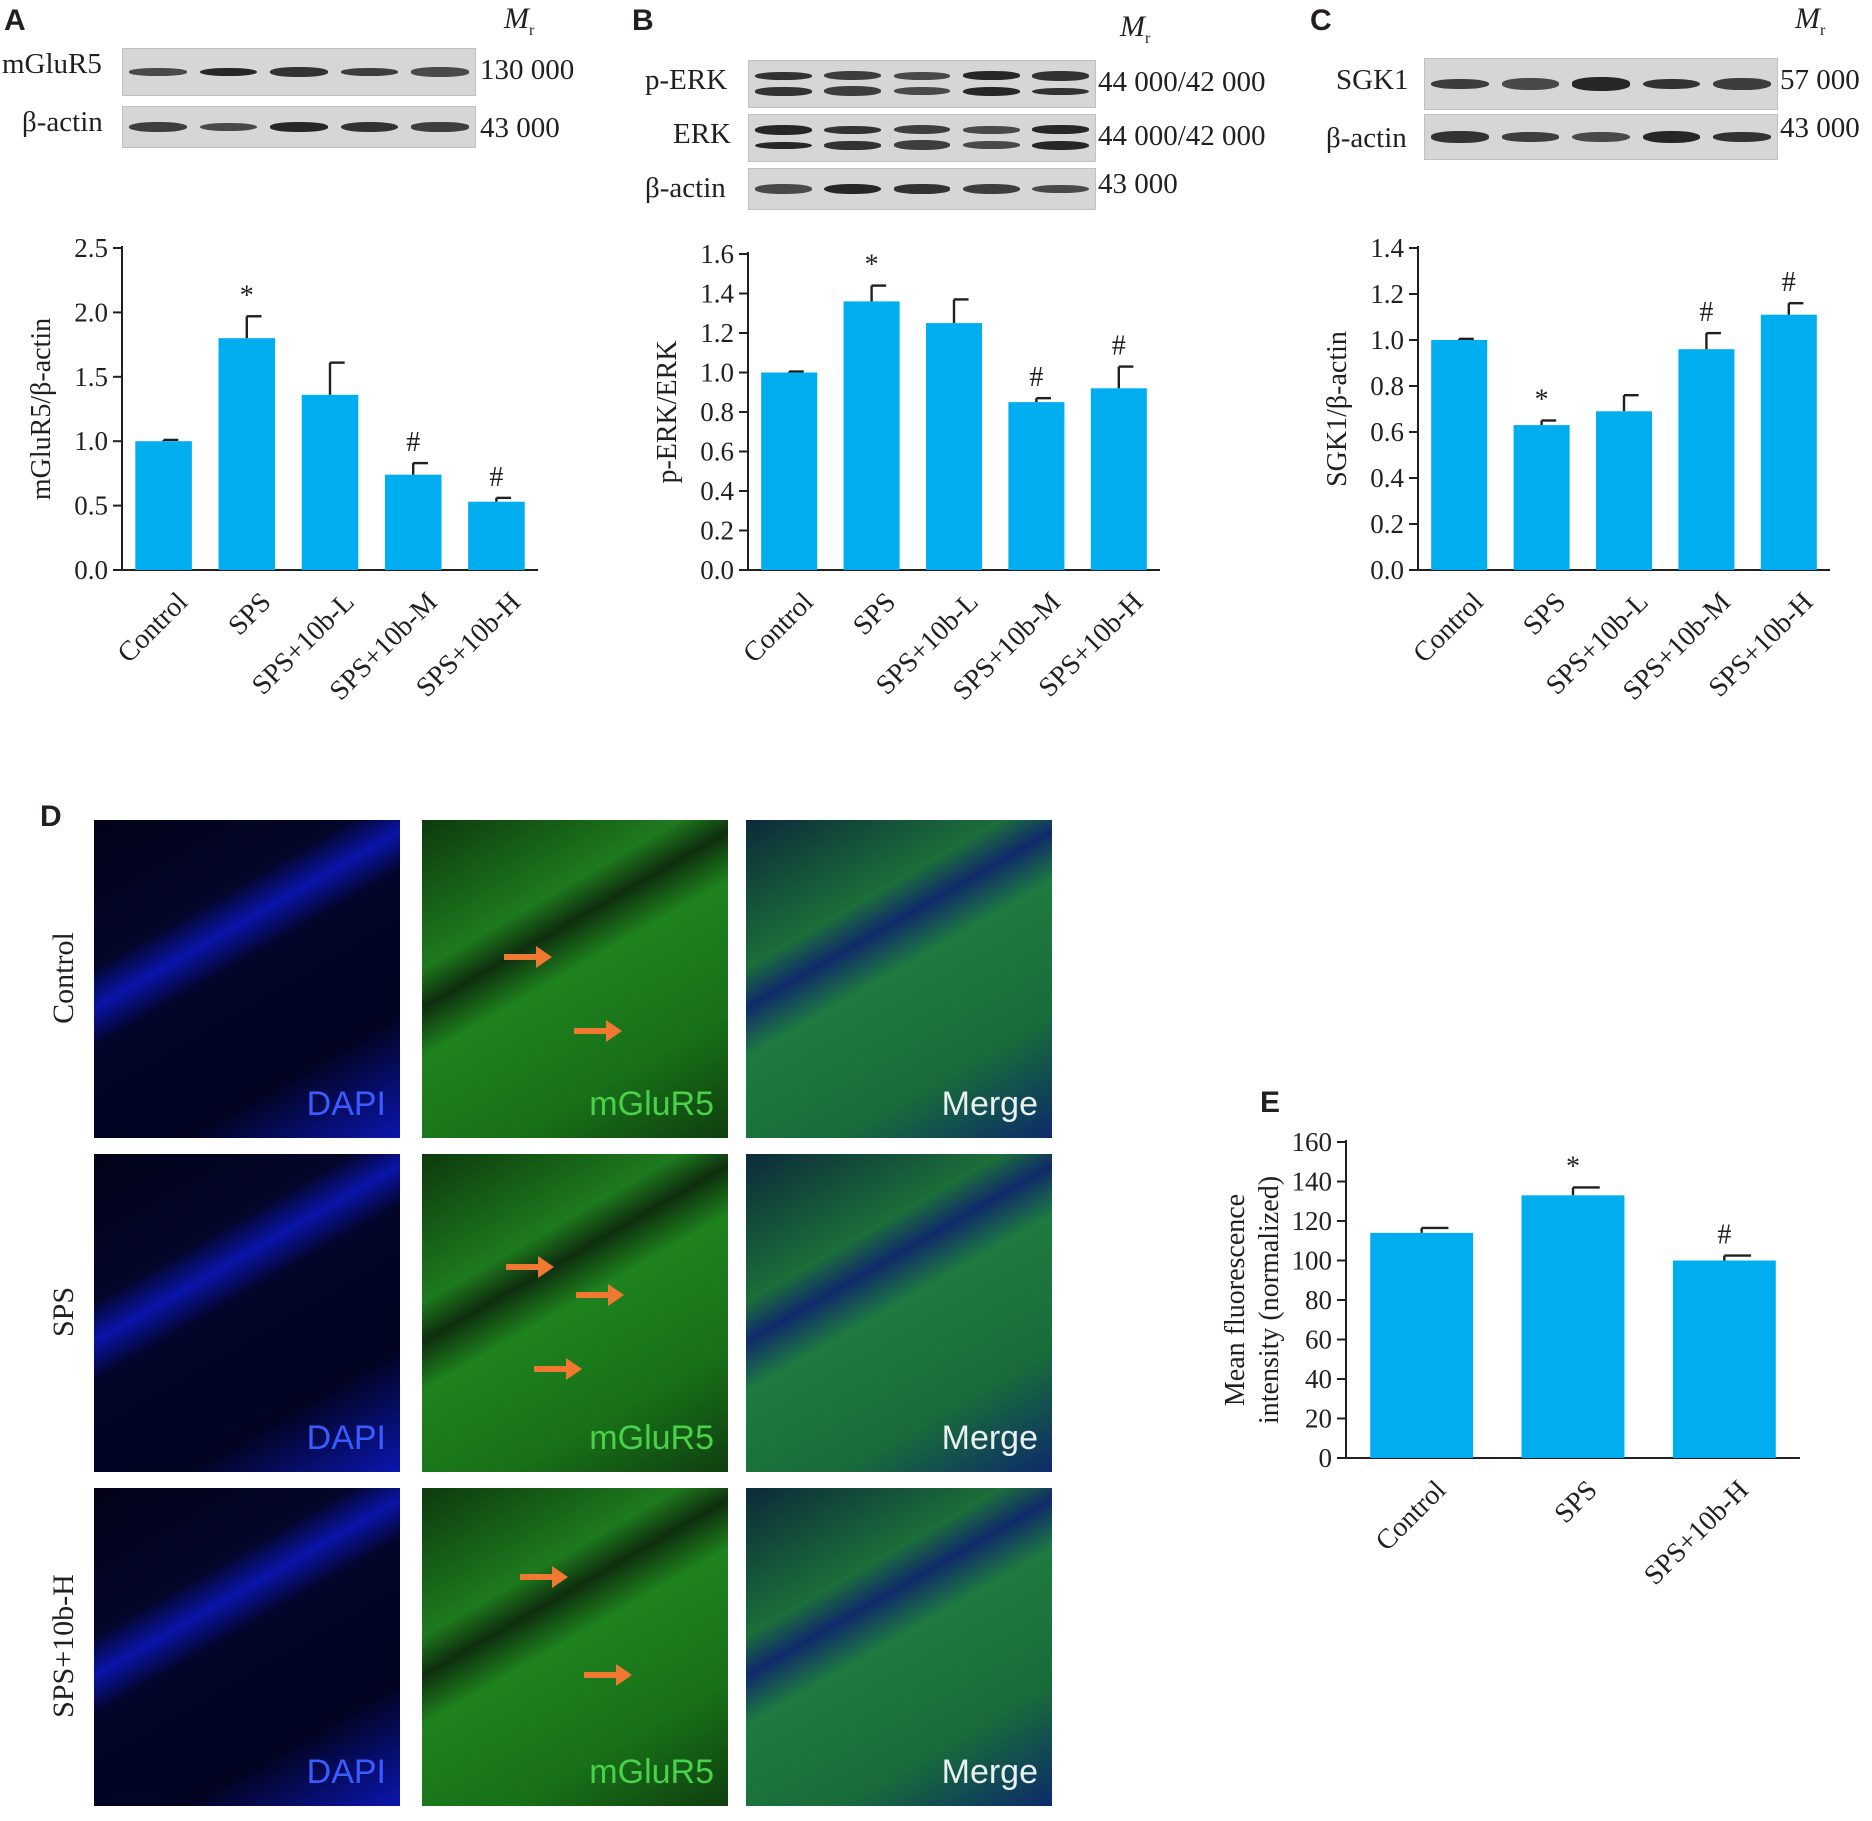 Image resolution: width=1872 pixels, height=1821 pixels. I want to click on blot-label-actin-a: β-actin, so click(62, 122).